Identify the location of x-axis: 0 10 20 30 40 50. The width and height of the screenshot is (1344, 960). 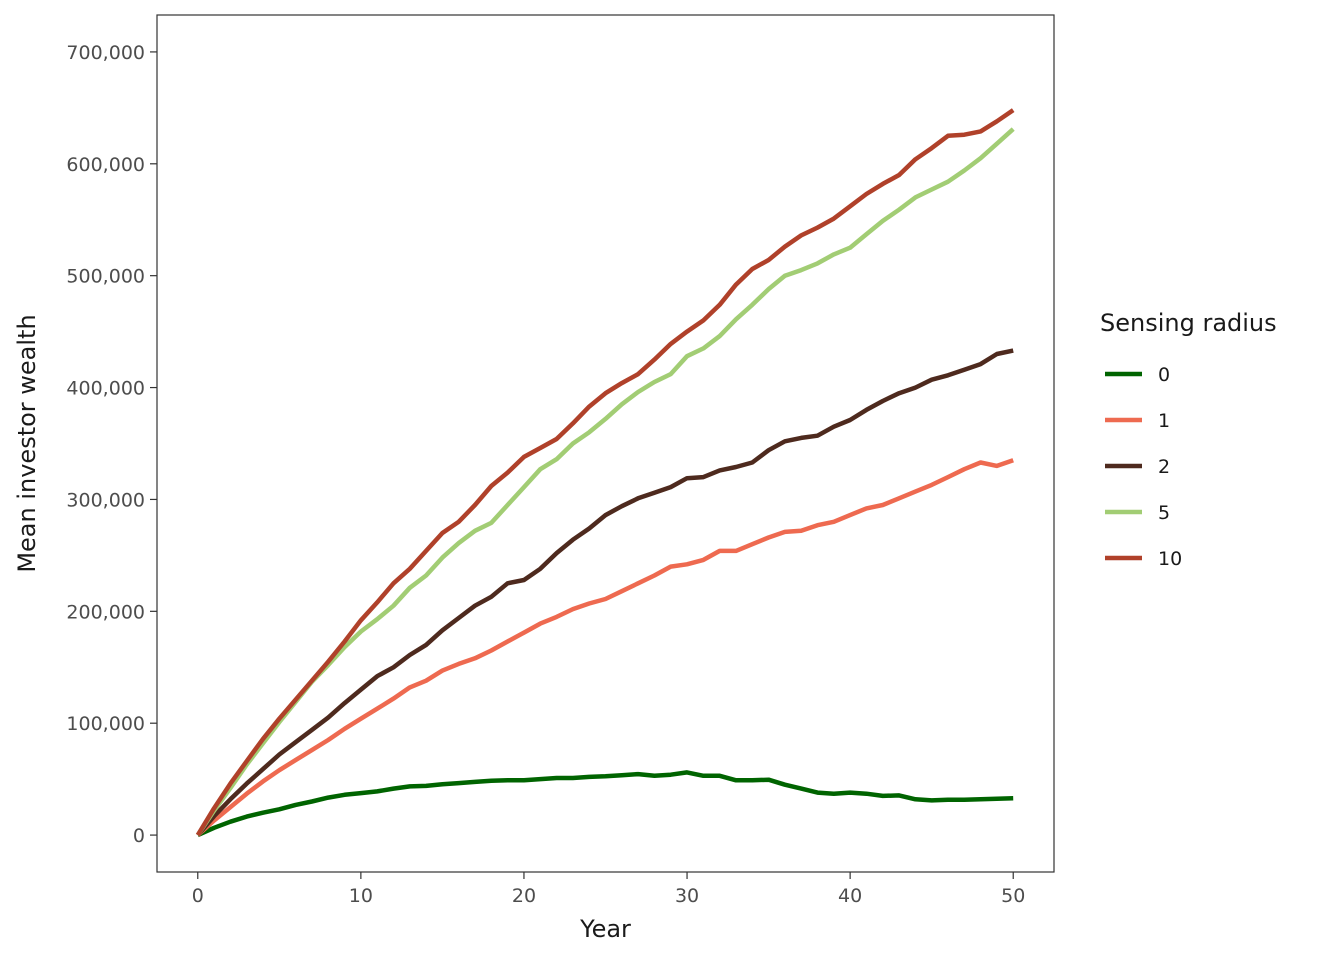
(608, 889).